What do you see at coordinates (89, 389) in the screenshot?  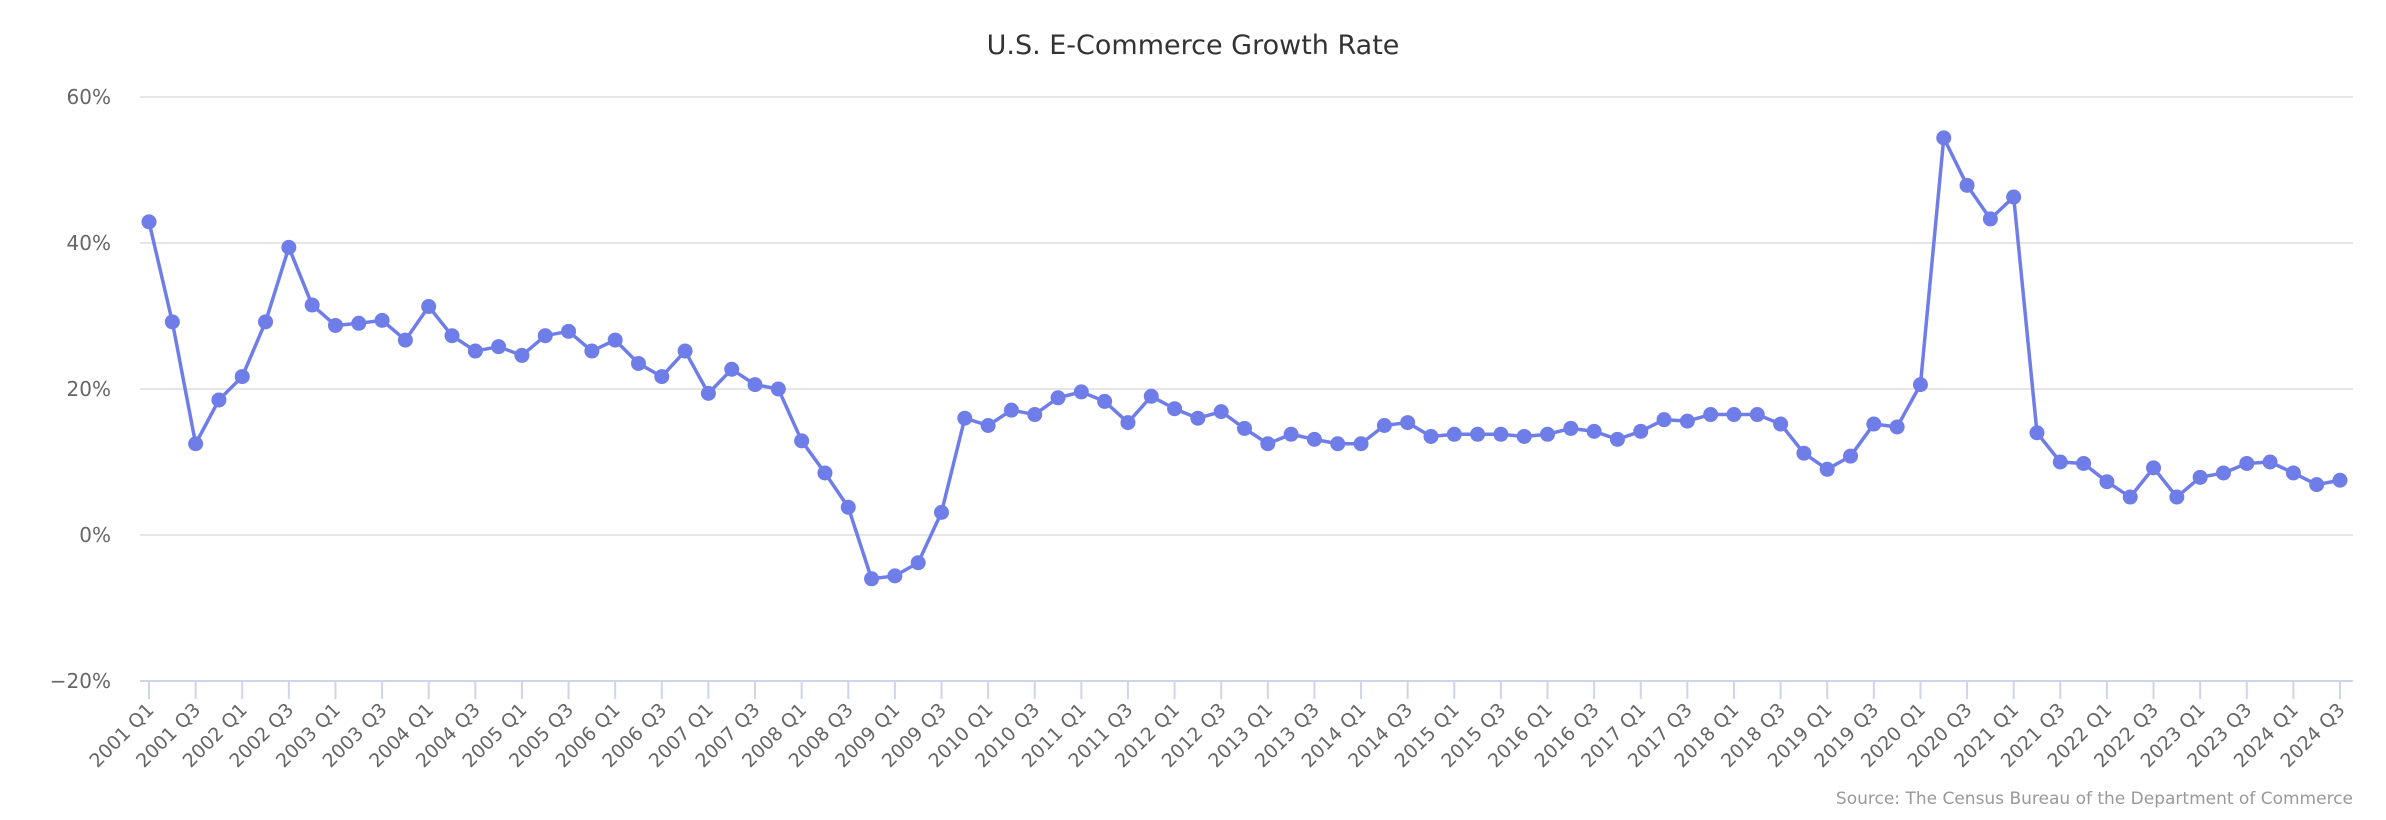 I see `y-tick-label: 20%` at bounding box center [89, 389].